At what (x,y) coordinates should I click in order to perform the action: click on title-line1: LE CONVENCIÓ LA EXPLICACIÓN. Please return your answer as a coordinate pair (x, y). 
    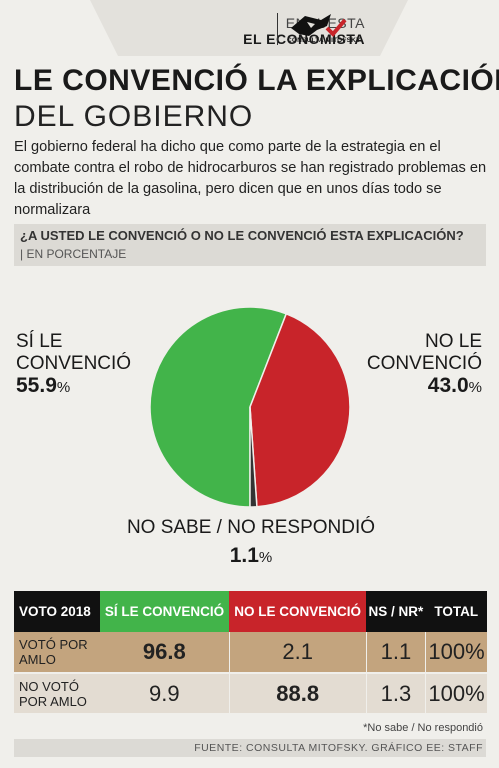
    Looking at the image, I should click on (256, 80).